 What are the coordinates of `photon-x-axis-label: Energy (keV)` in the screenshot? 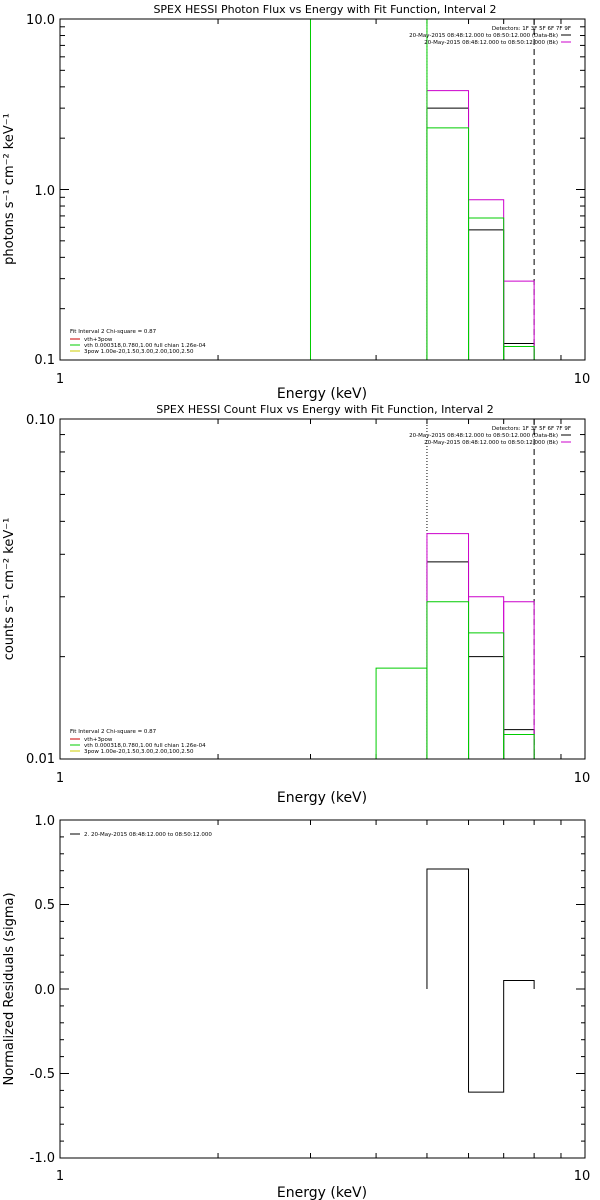 It's located at (322, 394).